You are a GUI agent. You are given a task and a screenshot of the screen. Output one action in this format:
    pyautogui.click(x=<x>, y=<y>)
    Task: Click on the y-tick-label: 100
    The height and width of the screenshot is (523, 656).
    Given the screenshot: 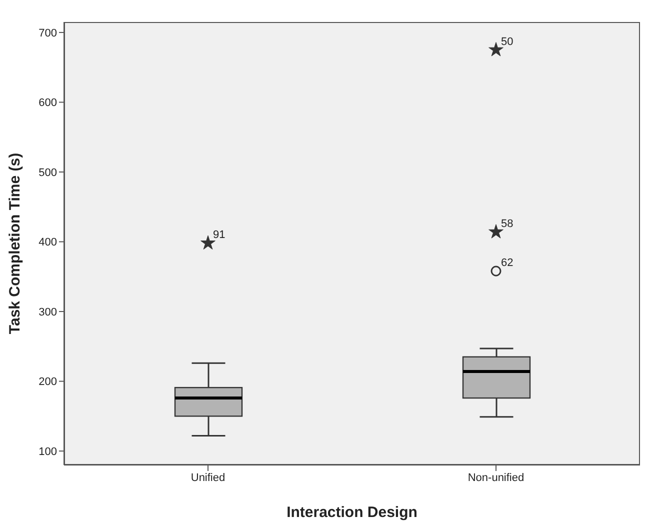 What is the action you would take?
    pyautogui.click(x=47, y=452)
    